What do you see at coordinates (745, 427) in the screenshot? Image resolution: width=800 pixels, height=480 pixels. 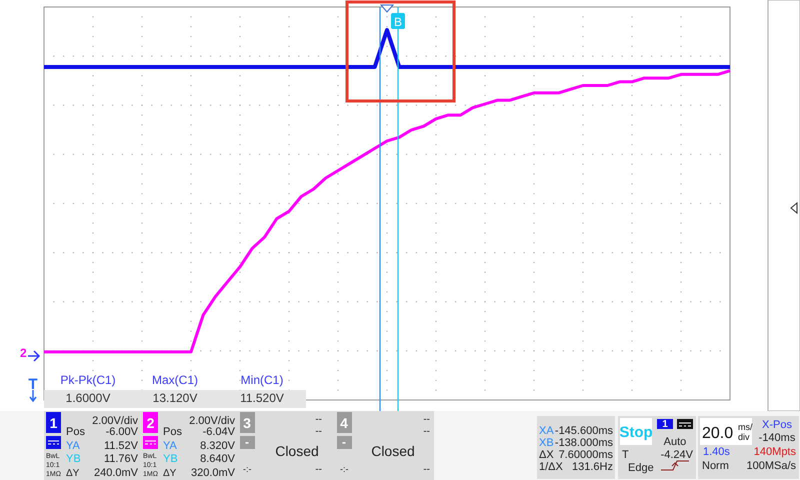 I see `text: ms/` at bounding box center [745, 427].